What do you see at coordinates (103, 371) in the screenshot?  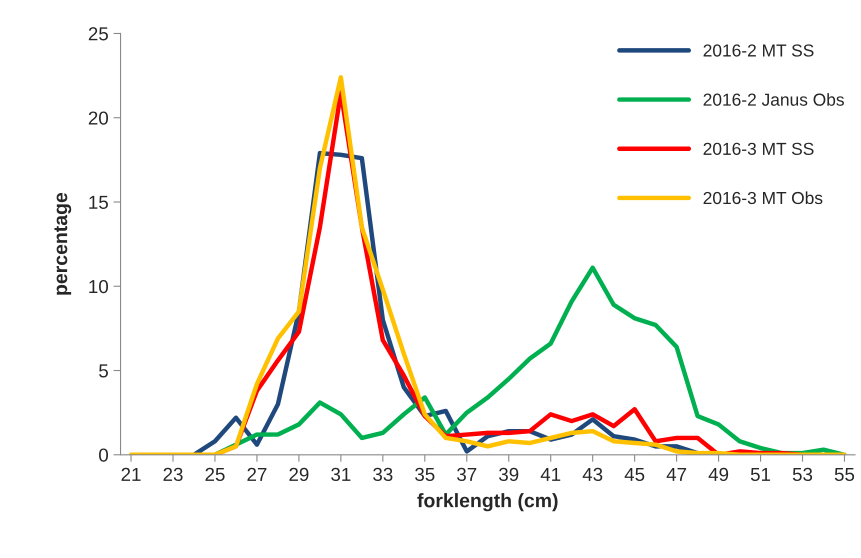 I see `y-tick-label: 5` at bounding box center [103, 371].